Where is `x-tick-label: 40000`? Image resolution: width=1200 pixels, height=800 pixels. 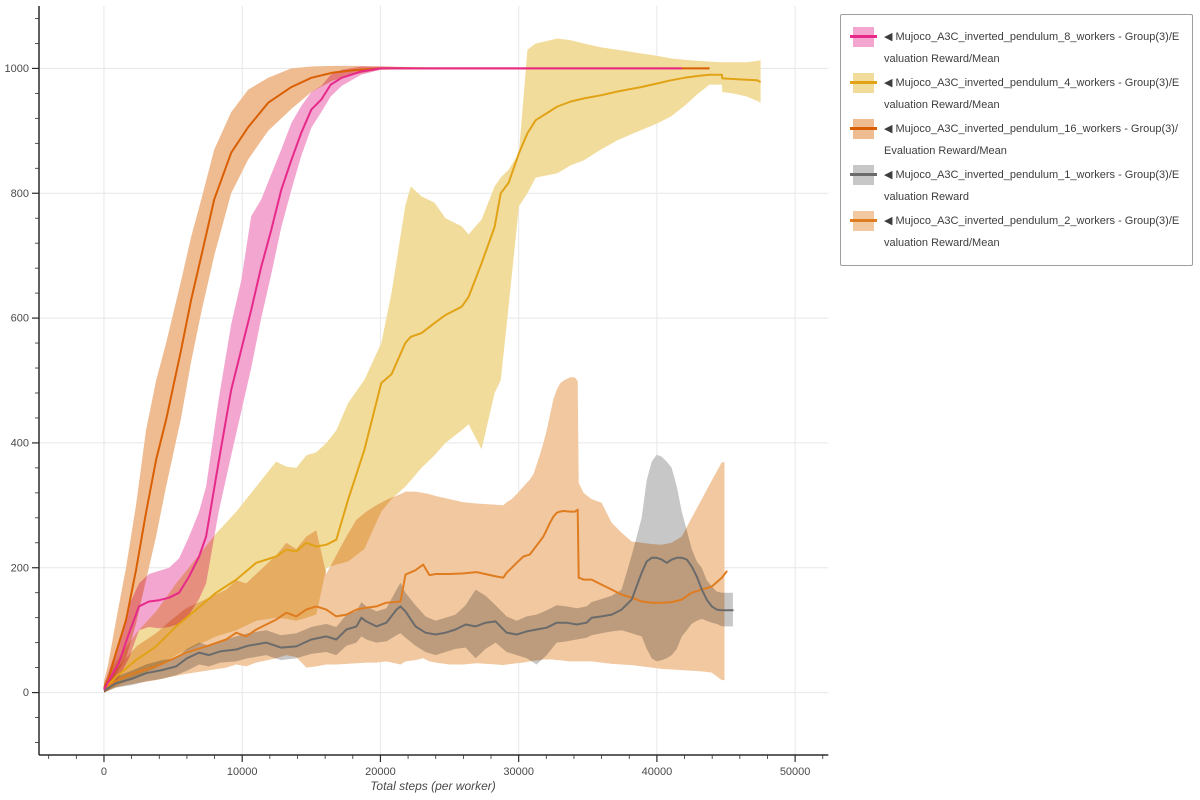
x-tick-label: 40000 is located at coordinates (657, 772).